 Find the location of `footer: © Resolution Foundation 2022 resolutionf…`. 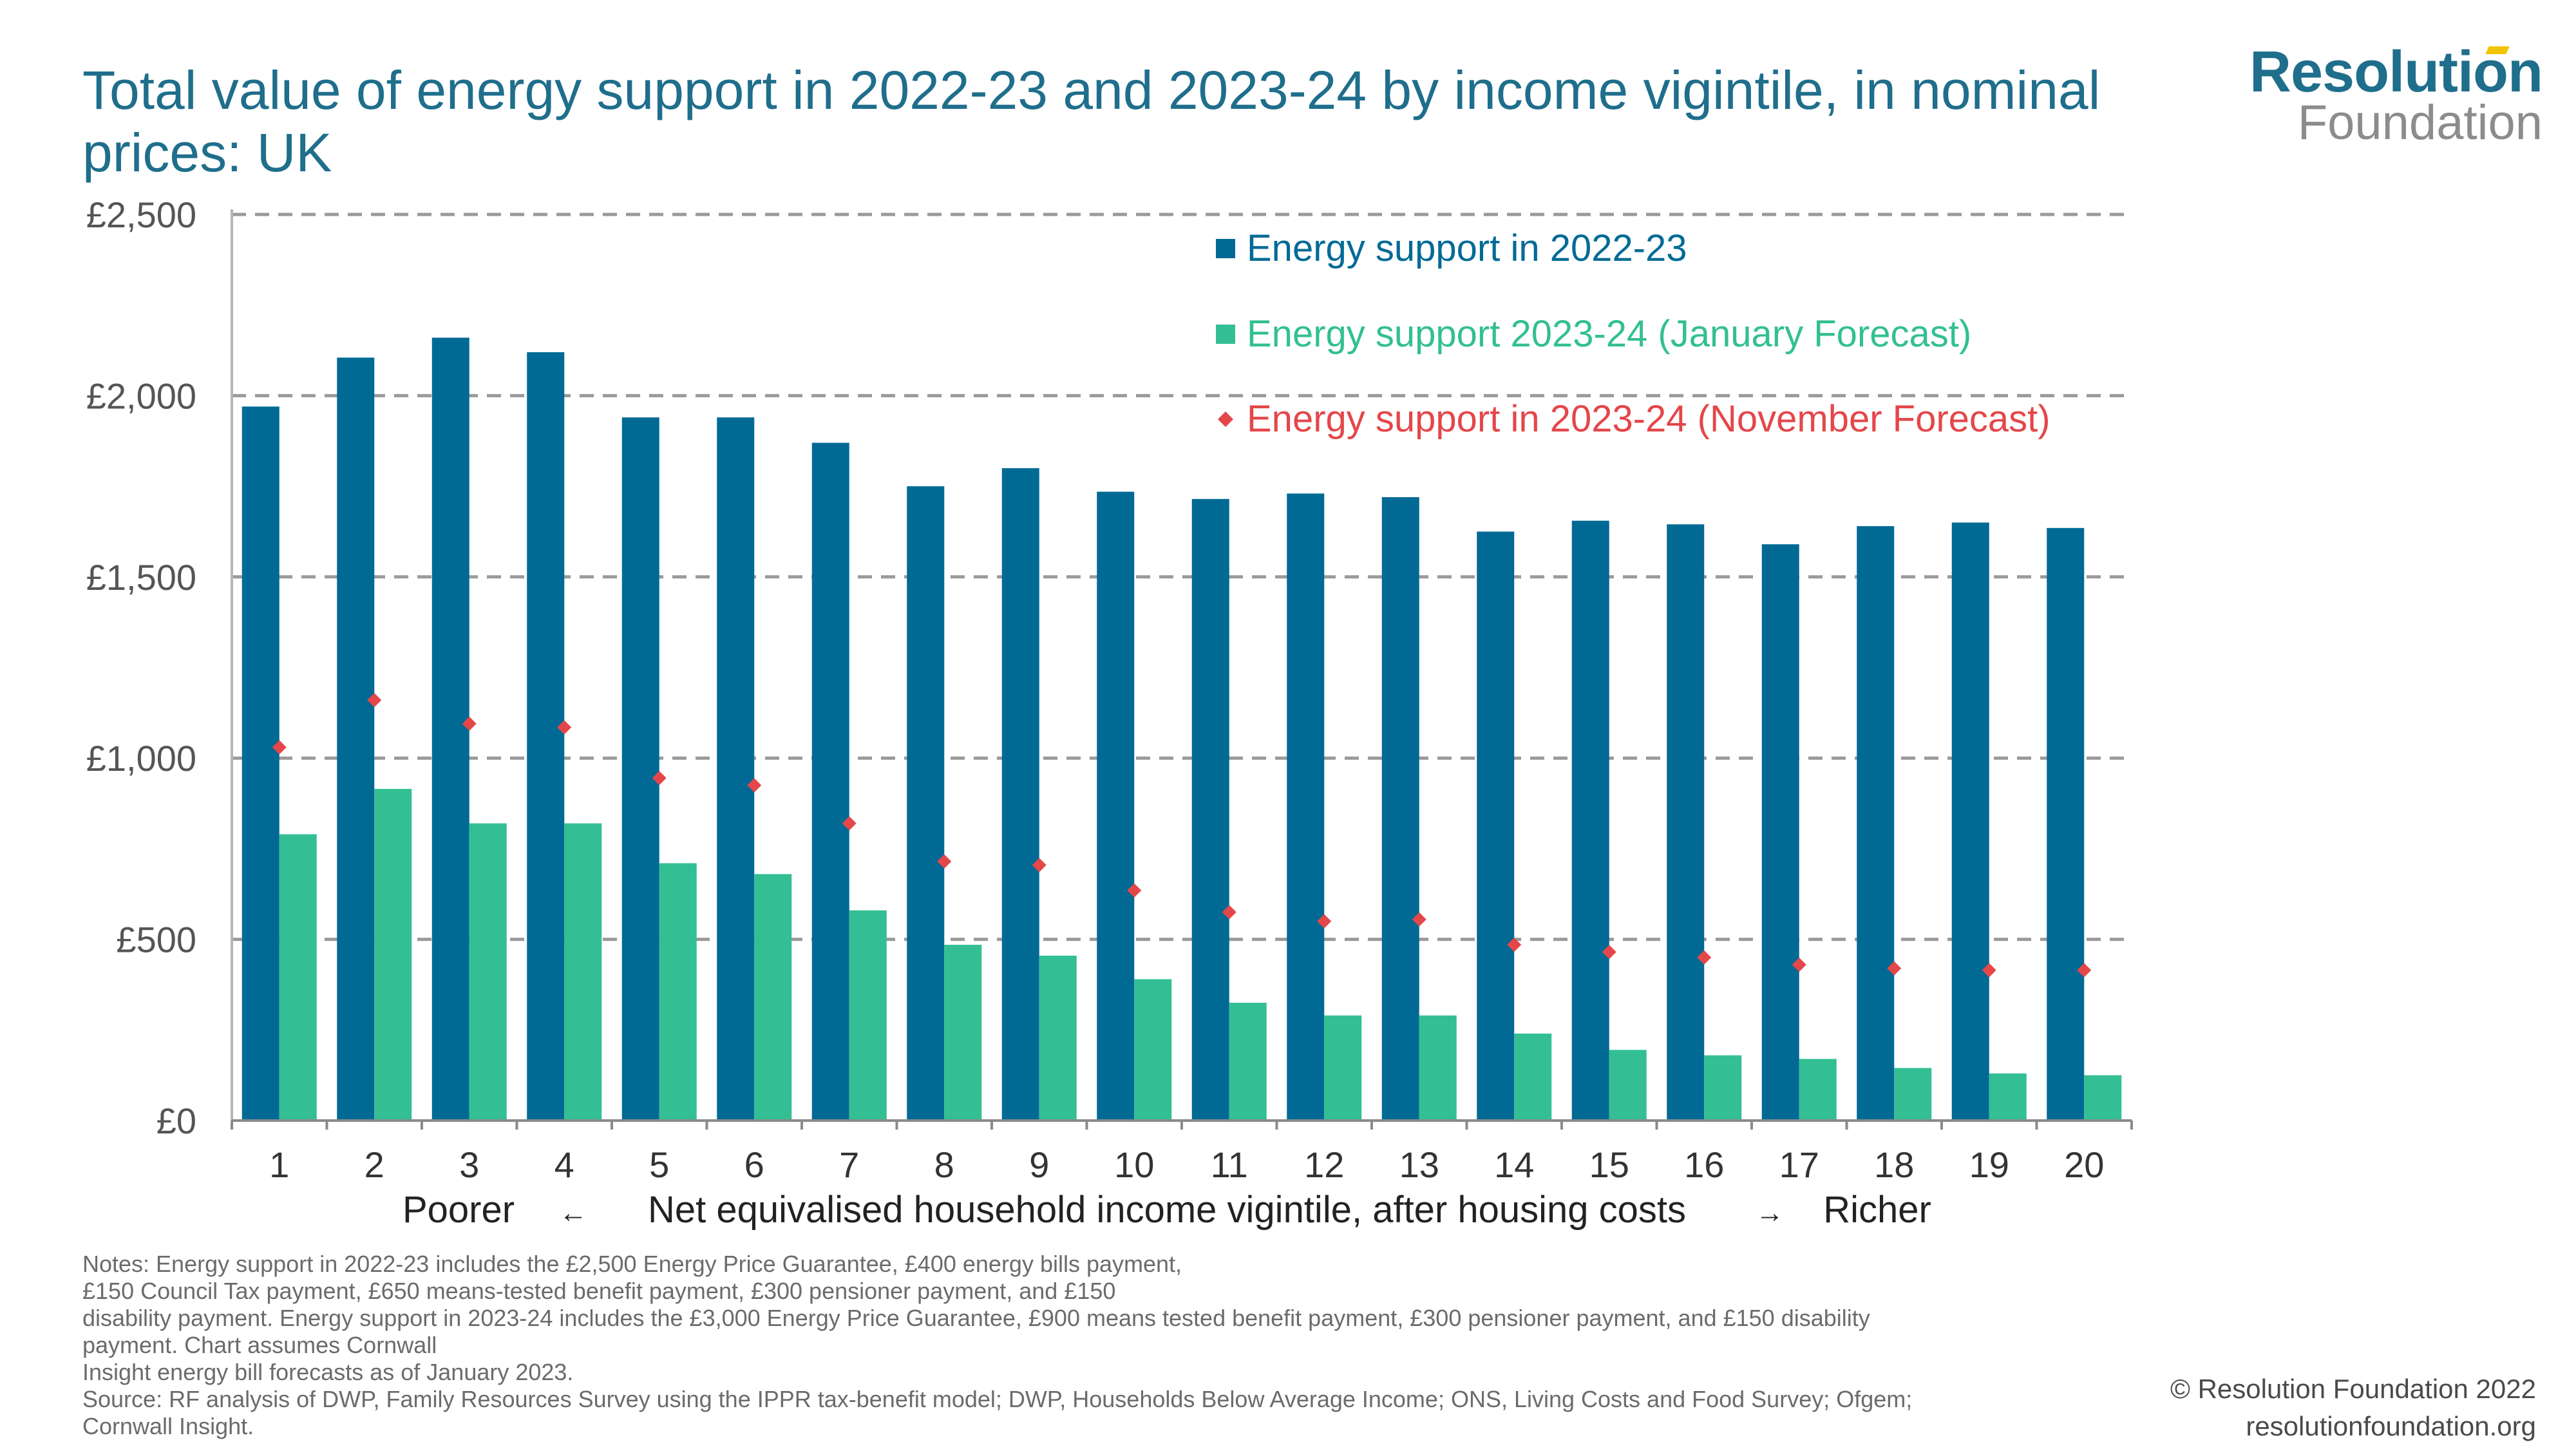

footer: © Resolution Foundation 2022 resolutionf… is located at coordinates (2353, 1407).